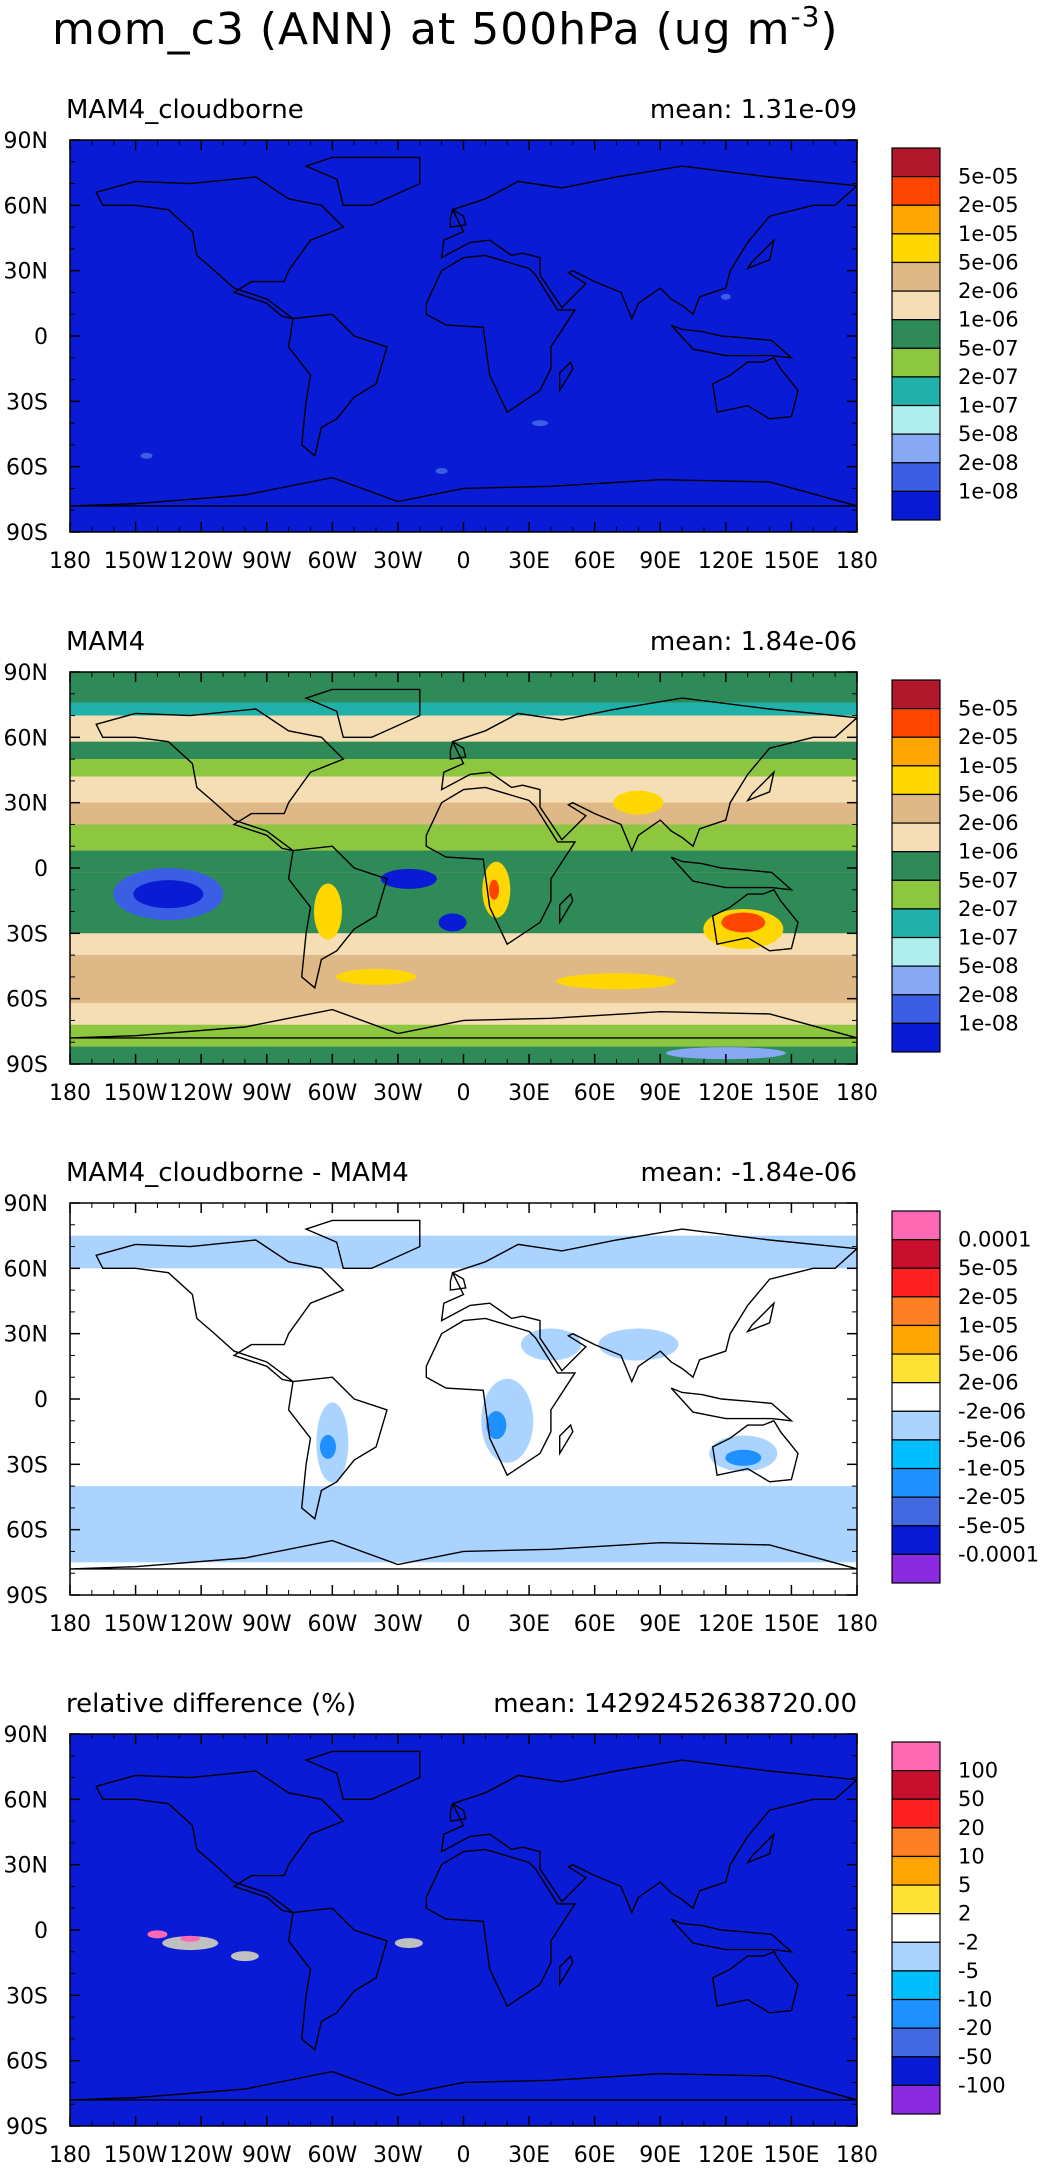 The height and width of the screenshot is (2175, 1046). Describe the element at coordinates (791, 1624) in the screenshot. I see `x-tick-label: 150E` at that location.